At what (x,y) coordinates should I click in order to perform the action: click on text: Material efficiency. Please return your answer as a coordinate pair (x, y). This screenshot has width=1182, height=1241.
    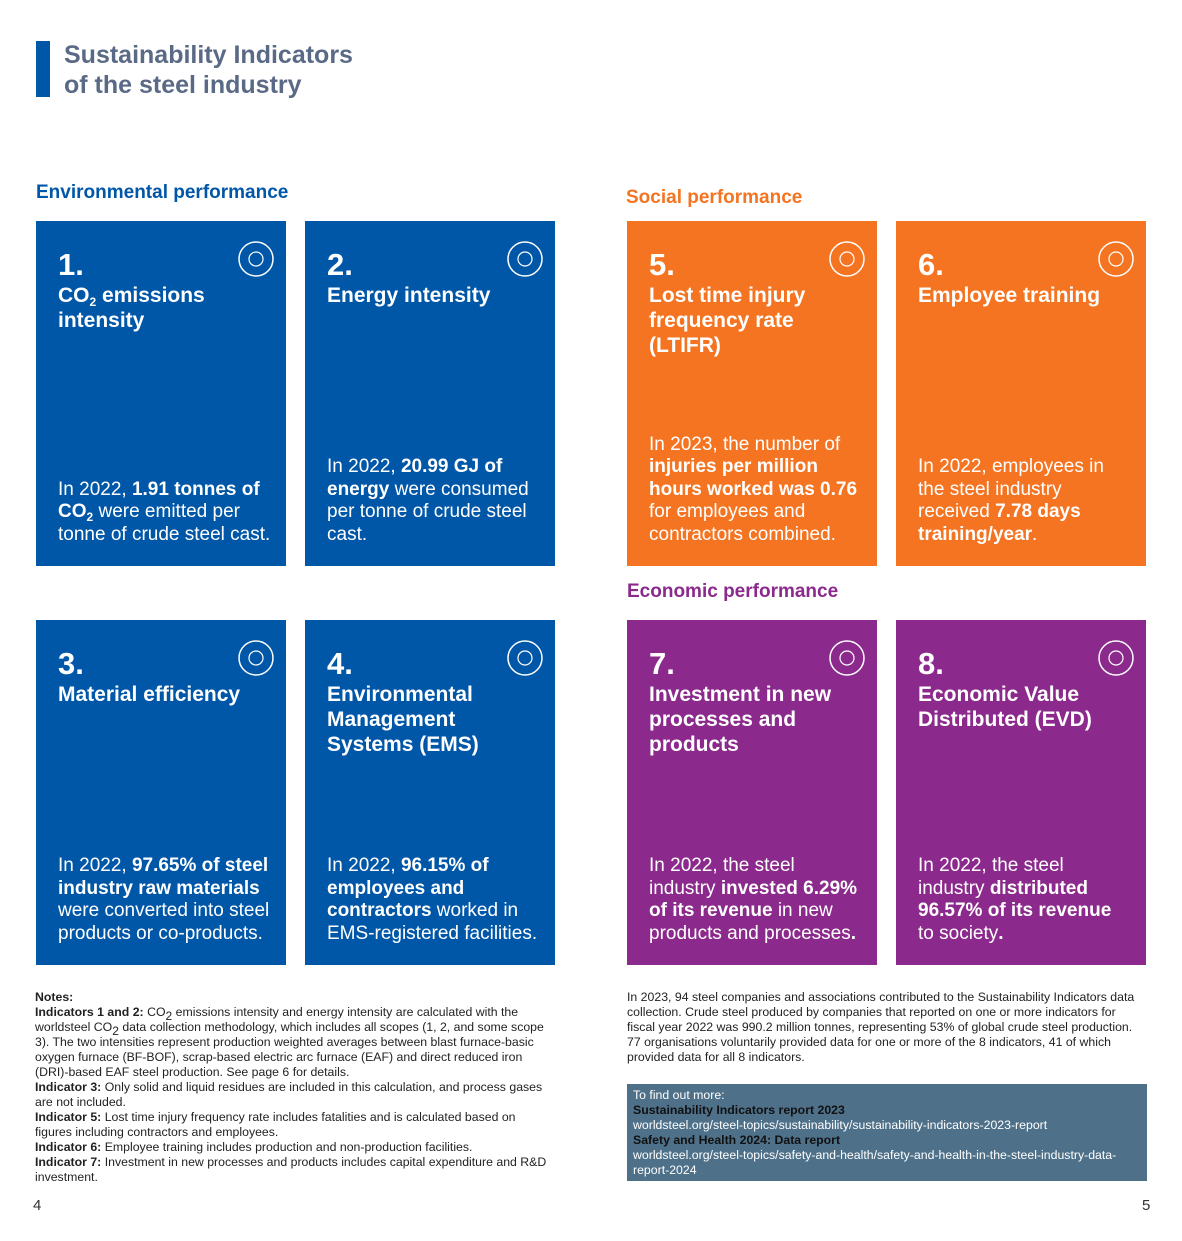
    Looking at the image, I should click on (149, 694).